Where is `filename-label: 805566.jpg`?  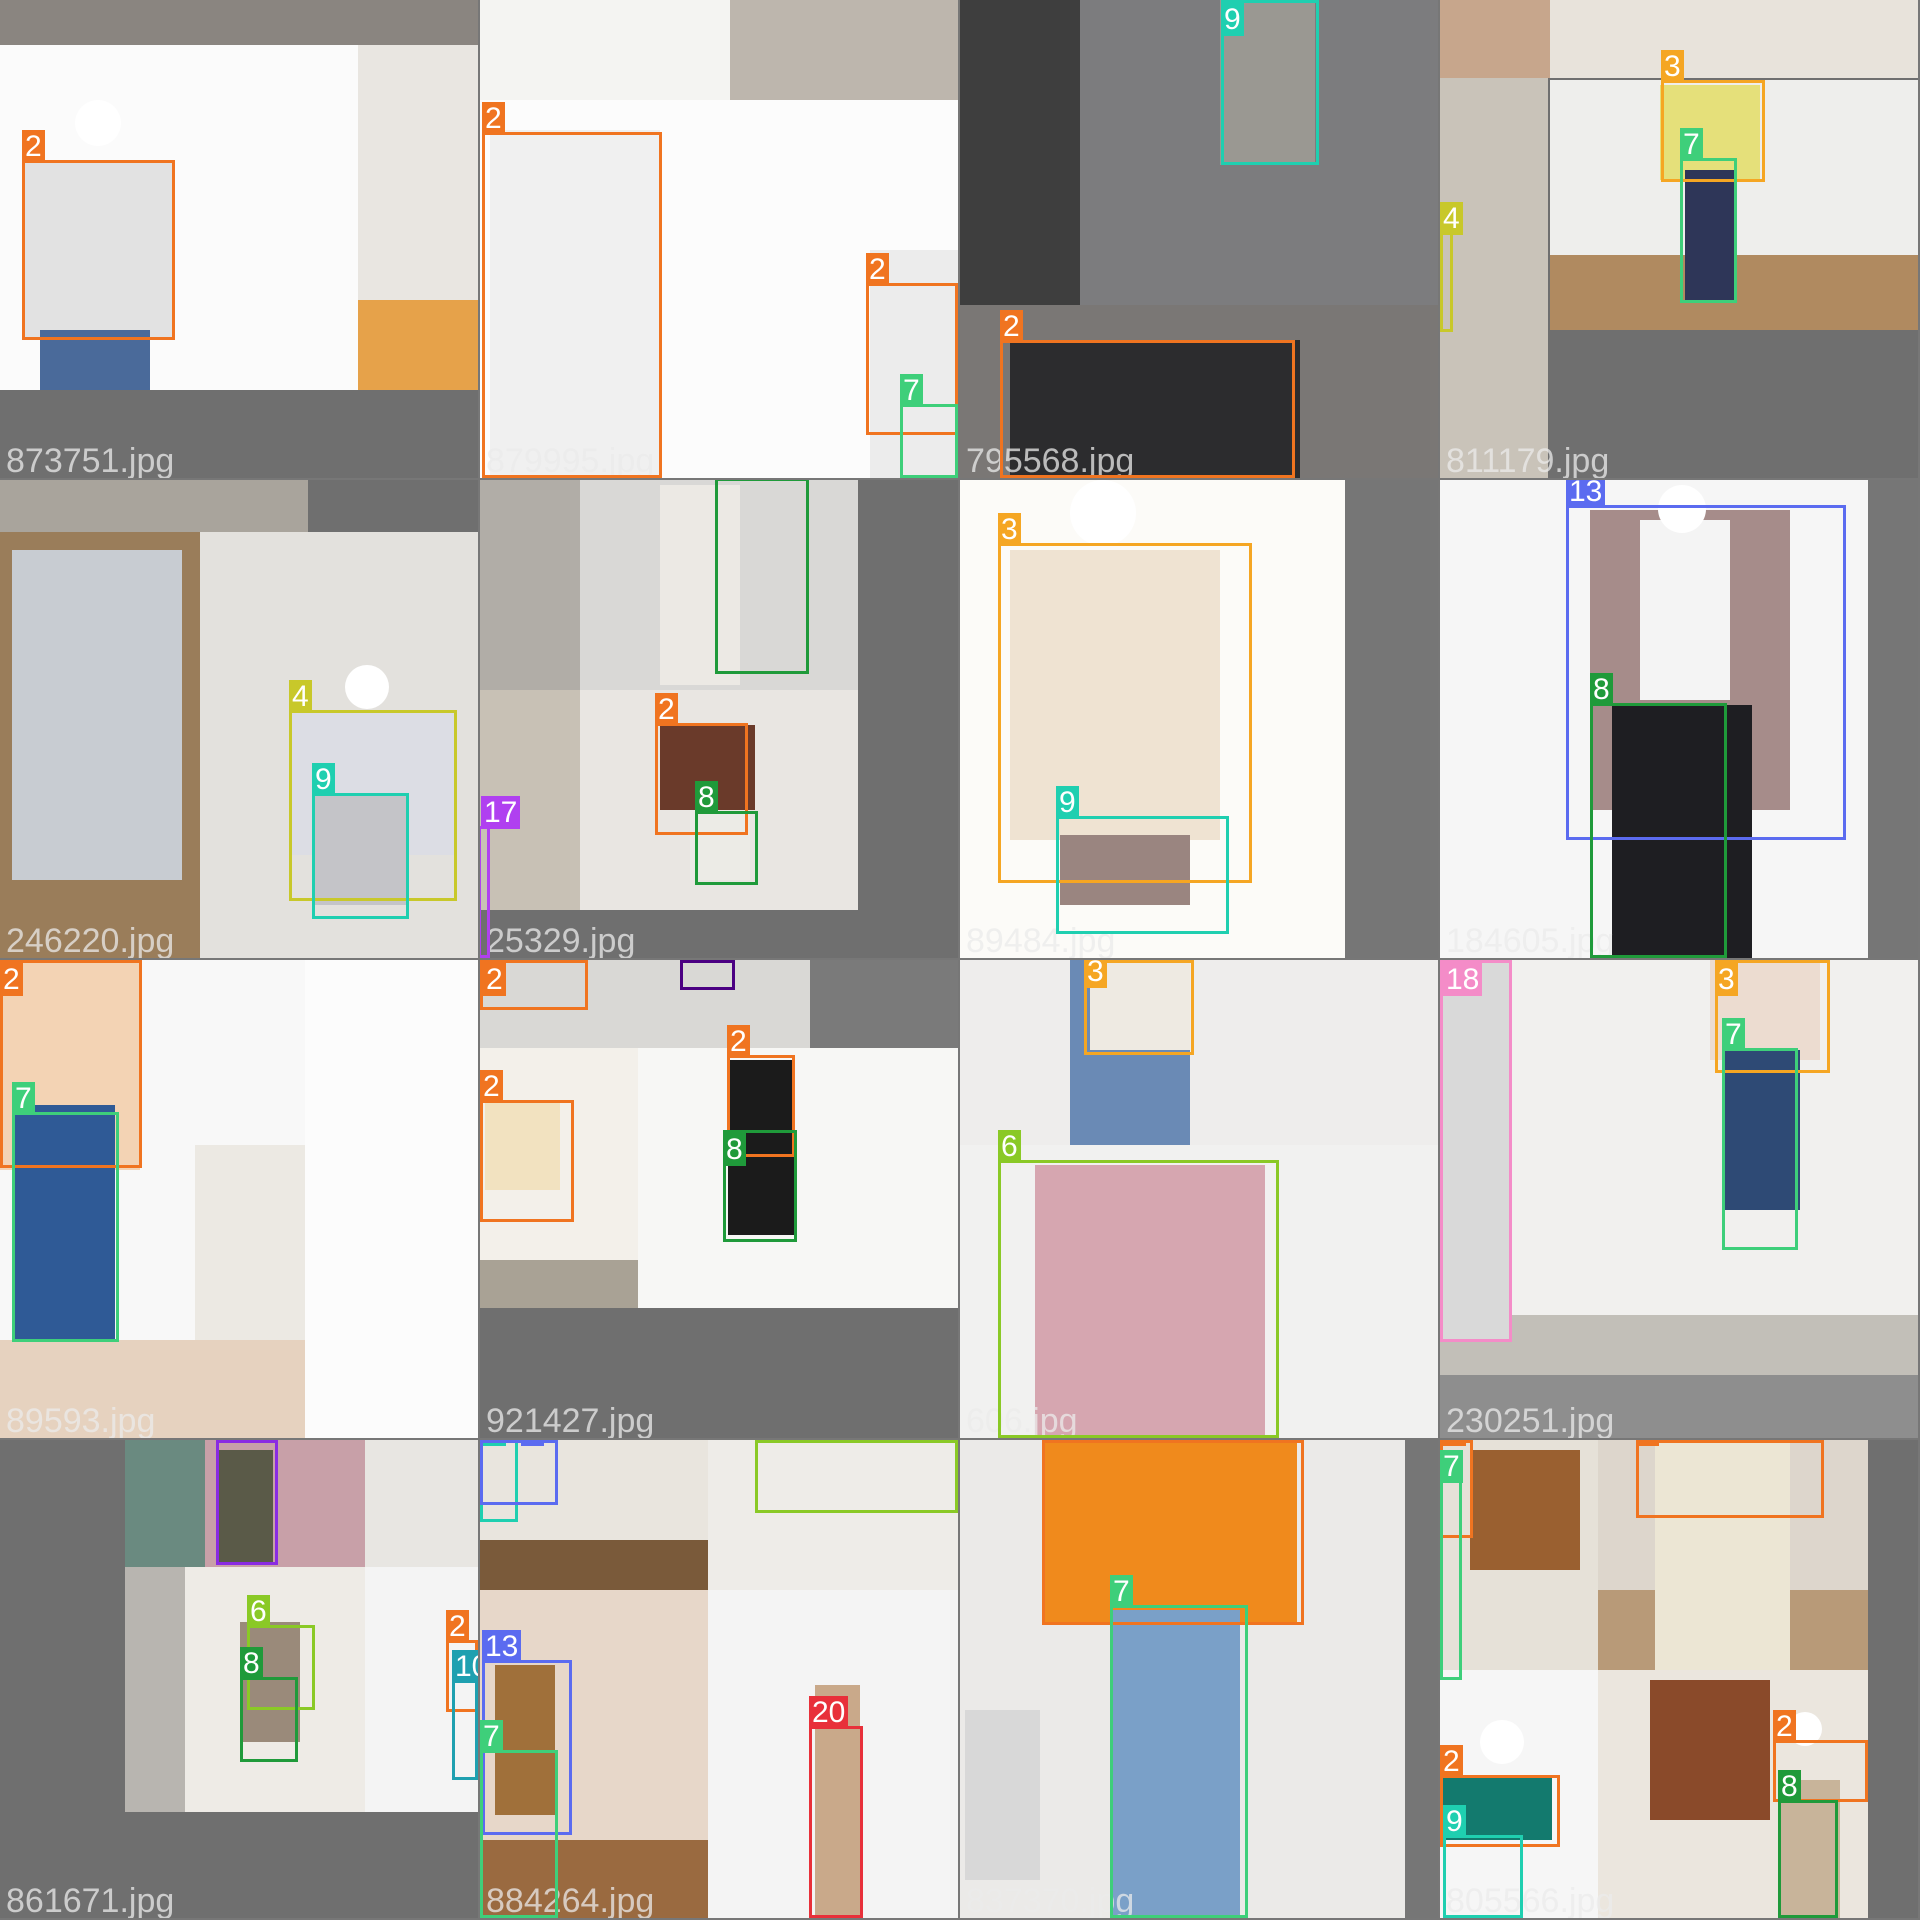
filename-label: 805566.jpg is located at coordinates (1530, 1900).